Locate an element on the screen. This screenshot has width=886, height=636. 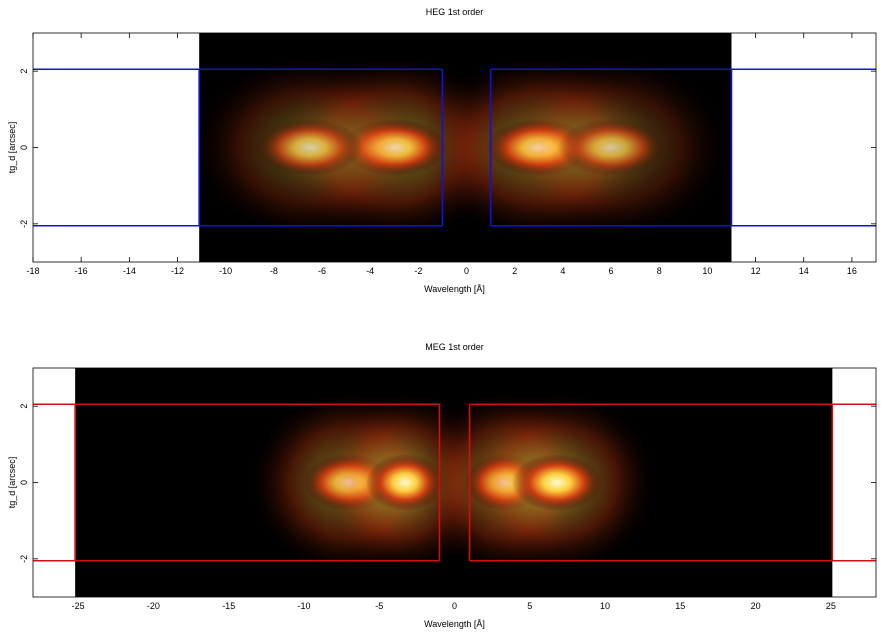
x-tick-label: 4 is located at coordinates (562, 271).